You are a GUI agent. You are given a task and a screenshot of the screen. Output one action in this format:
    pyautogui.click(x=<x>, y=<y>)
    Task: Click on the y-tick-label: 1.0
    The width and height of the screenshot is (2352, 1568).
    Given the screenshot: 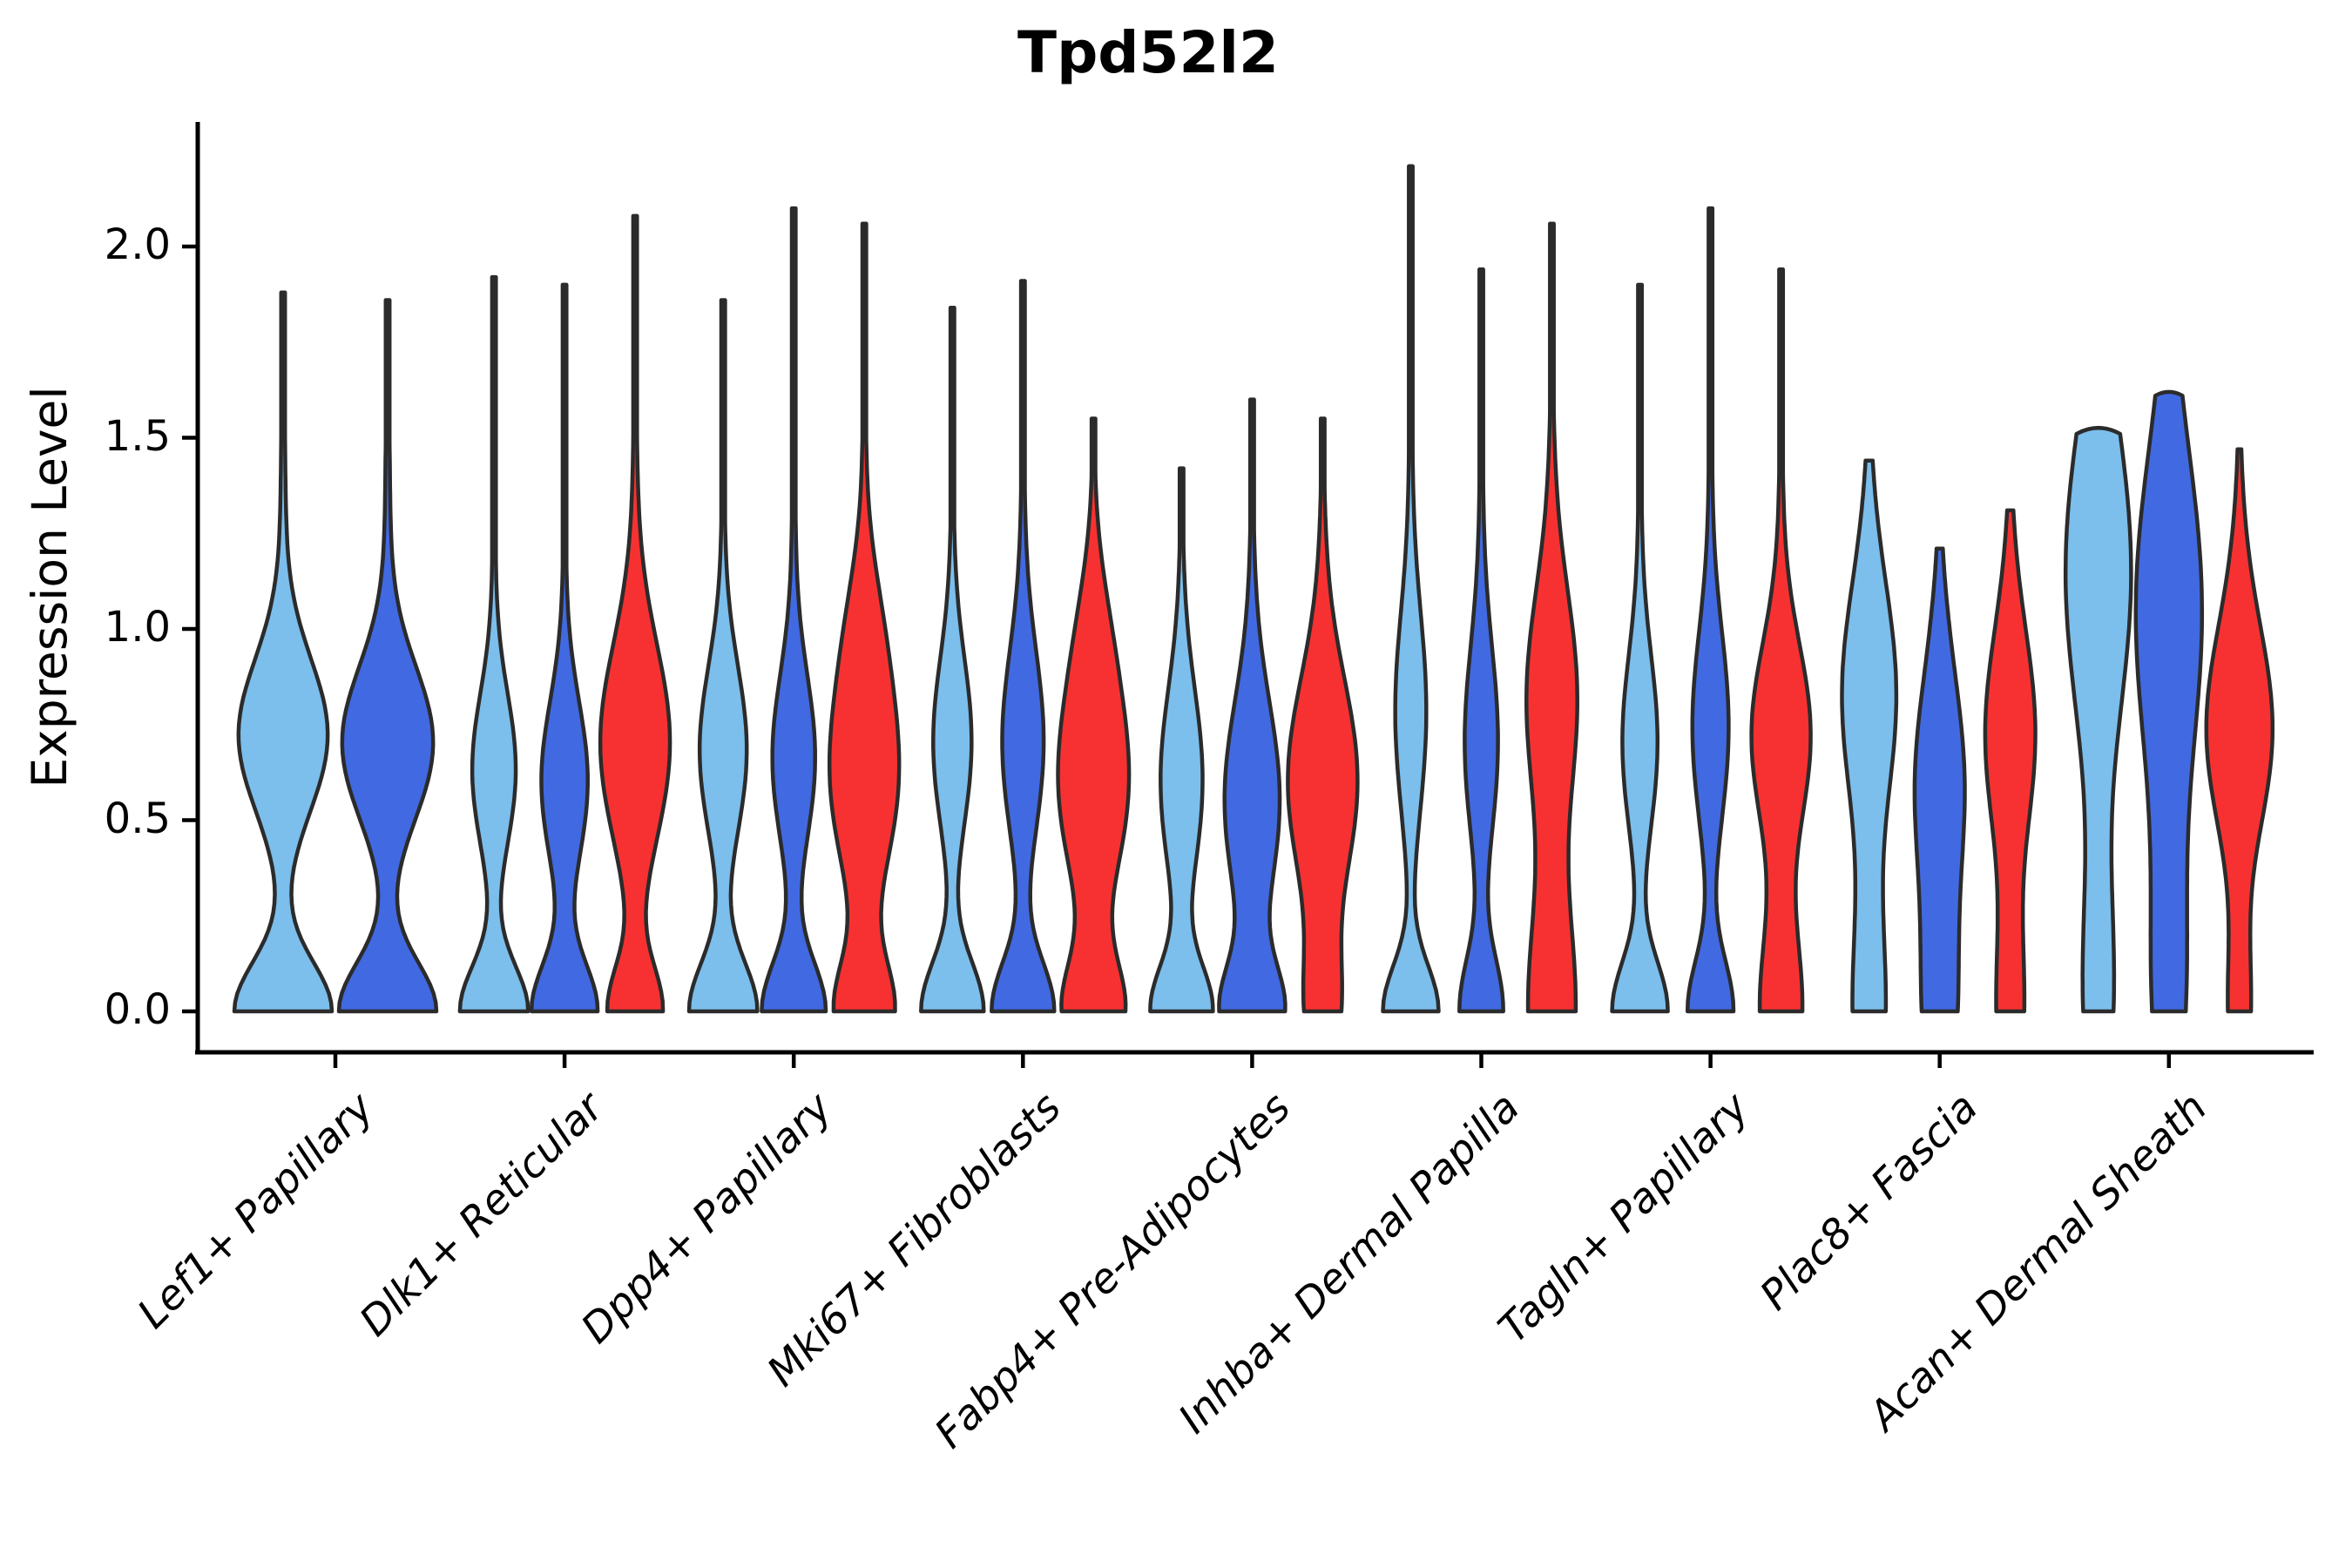 What is the action you would take?
    pyautogui.click(x=137, y=628)
    